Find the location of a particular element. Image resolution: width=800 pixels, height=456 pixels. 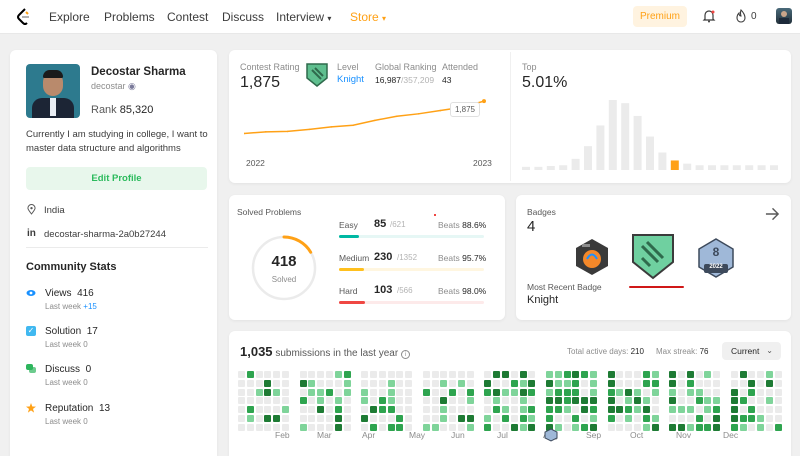

premium-button: Premium is located at coordinates (660, 16).